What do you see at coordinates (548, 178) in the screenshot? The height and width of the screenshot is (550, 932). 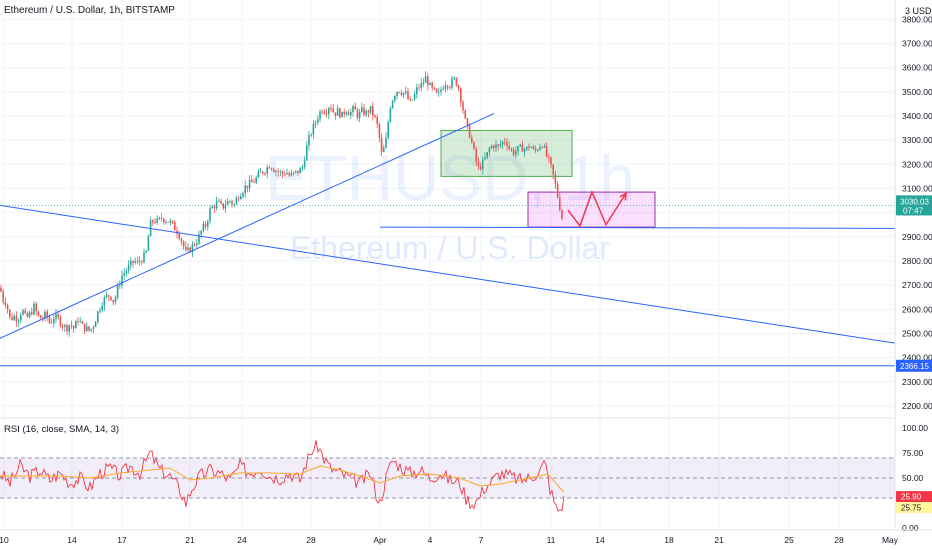 I see `drawings-back` at bounding box center [548, 178].